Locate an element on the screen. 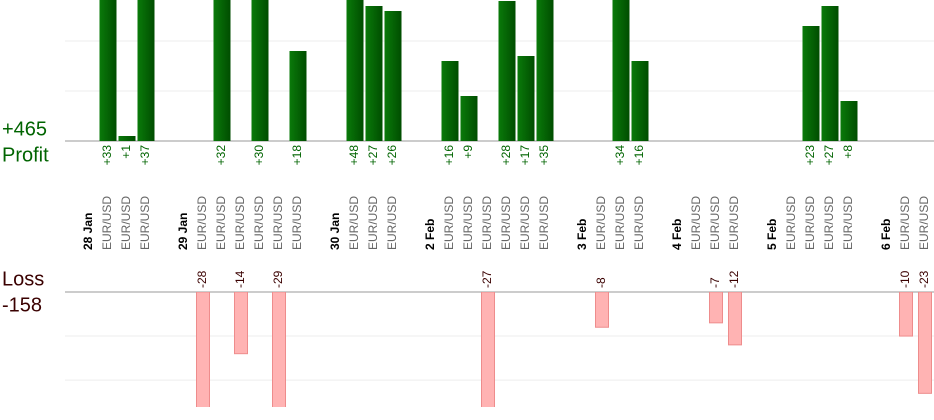  profit-value-label: +34 is located at coordinates (620, 155).